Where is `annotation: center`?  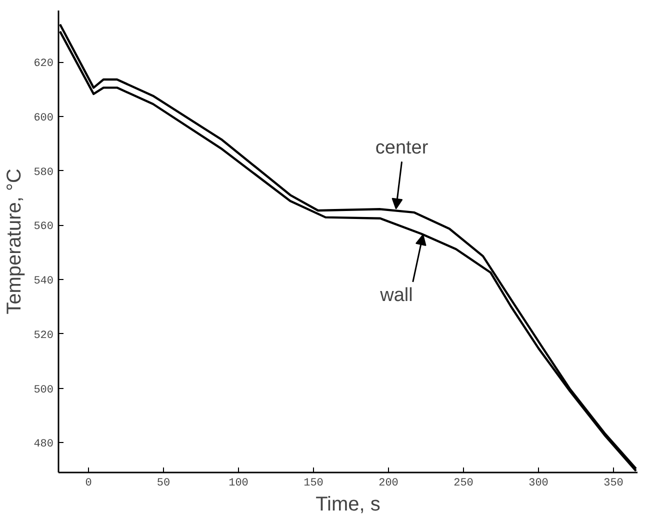
annotation: center is located at coordinates (402, 147).